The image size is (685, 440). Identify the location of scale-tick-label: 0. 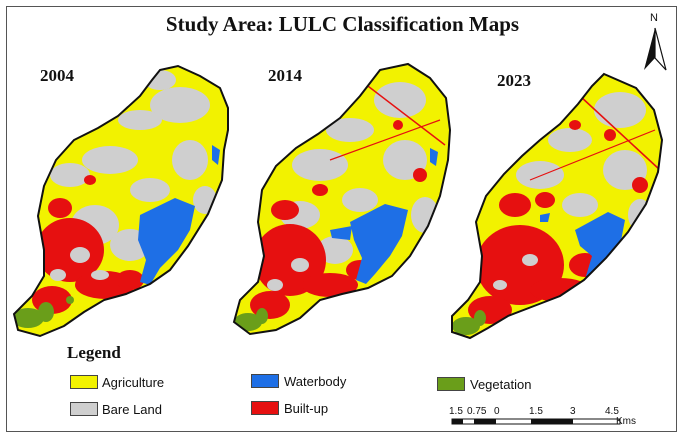
(497, 411).